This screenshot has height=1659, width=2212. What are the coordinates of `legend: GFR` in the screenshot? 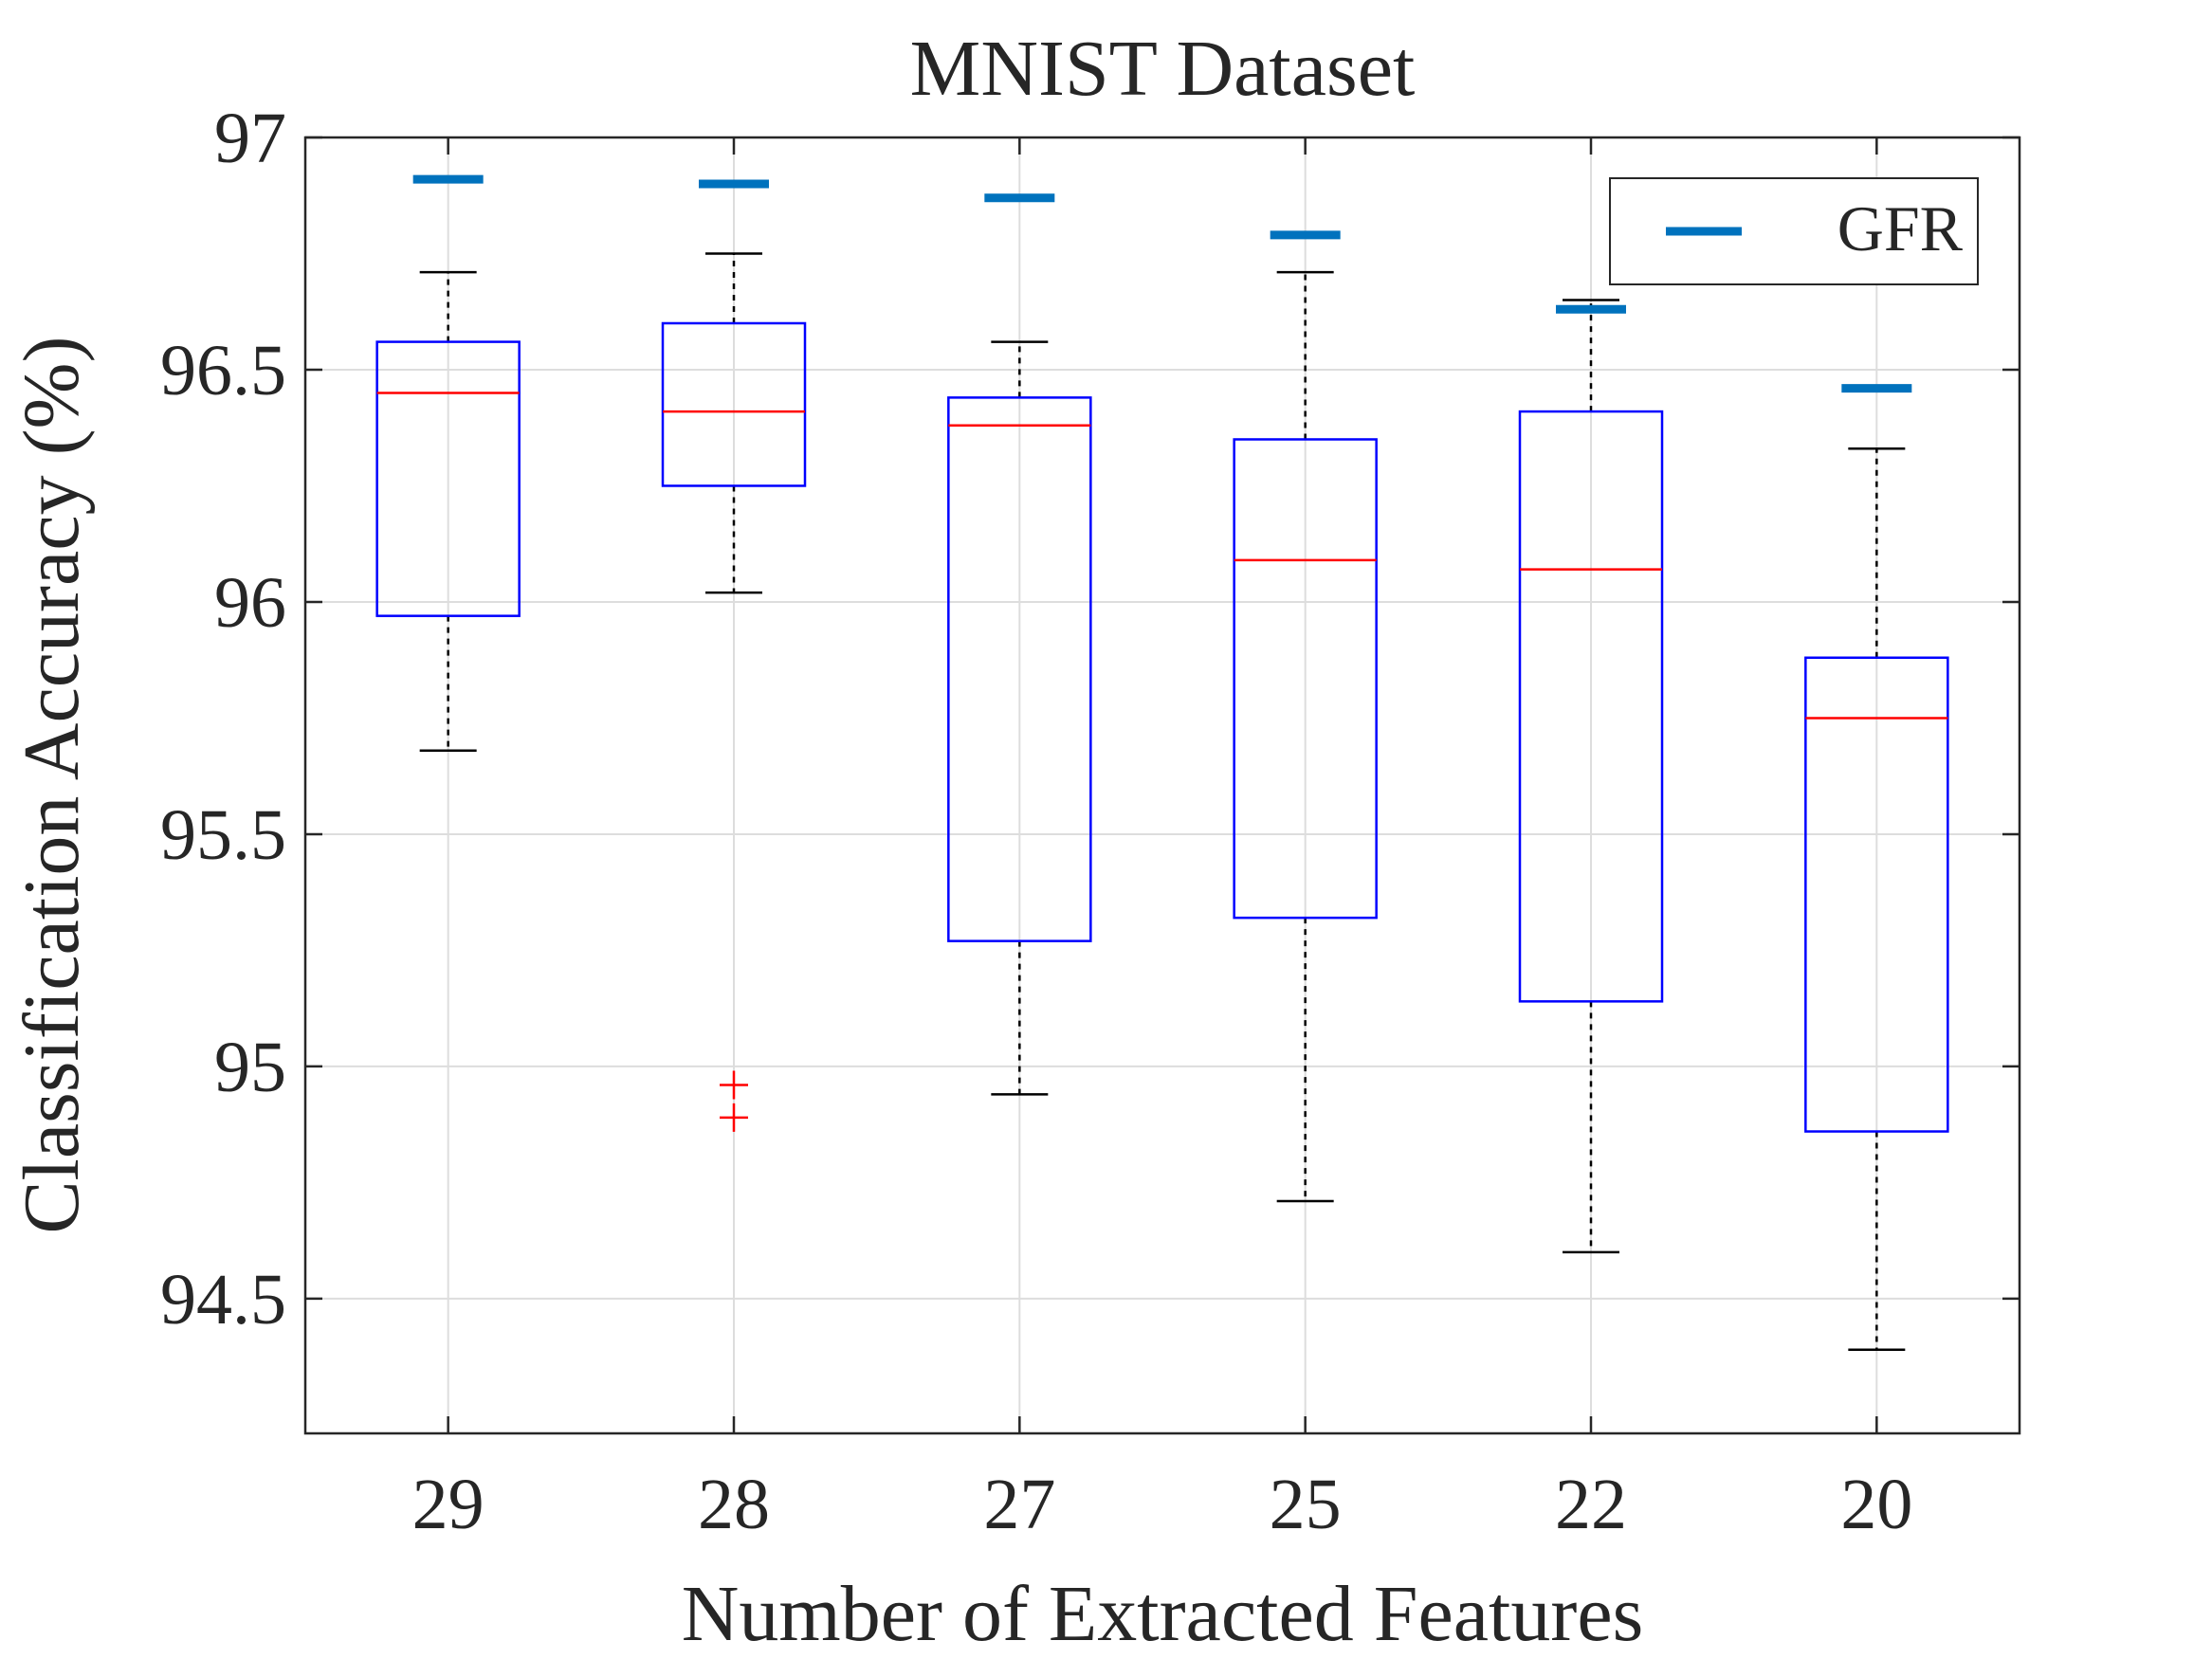 It's located at (1794, 231).